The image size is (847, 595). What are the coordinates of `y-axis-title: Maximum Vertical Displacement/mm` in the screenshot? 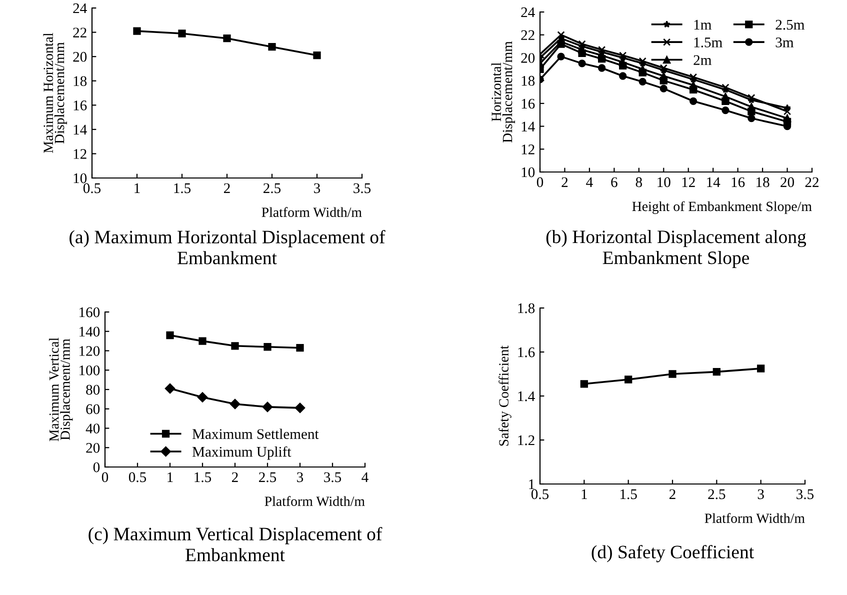 It's located at (60, 390).